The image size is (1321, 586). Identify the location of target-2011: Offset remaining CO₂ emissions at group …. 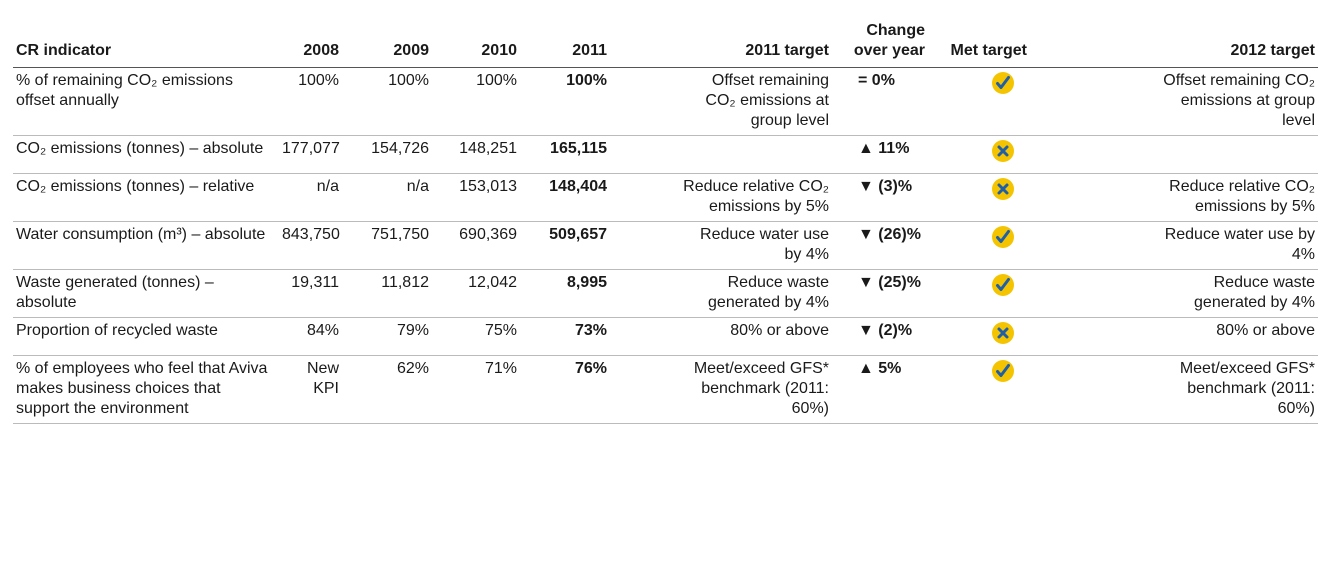
(721, 101).